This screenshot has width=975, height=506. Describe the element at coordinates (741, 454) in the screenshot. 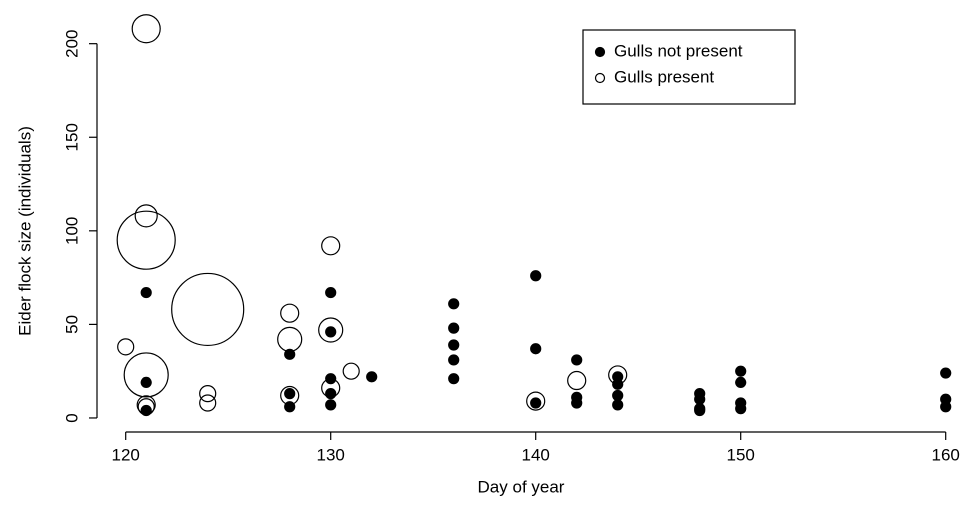

I see `x-tick-label: 150` at that location.